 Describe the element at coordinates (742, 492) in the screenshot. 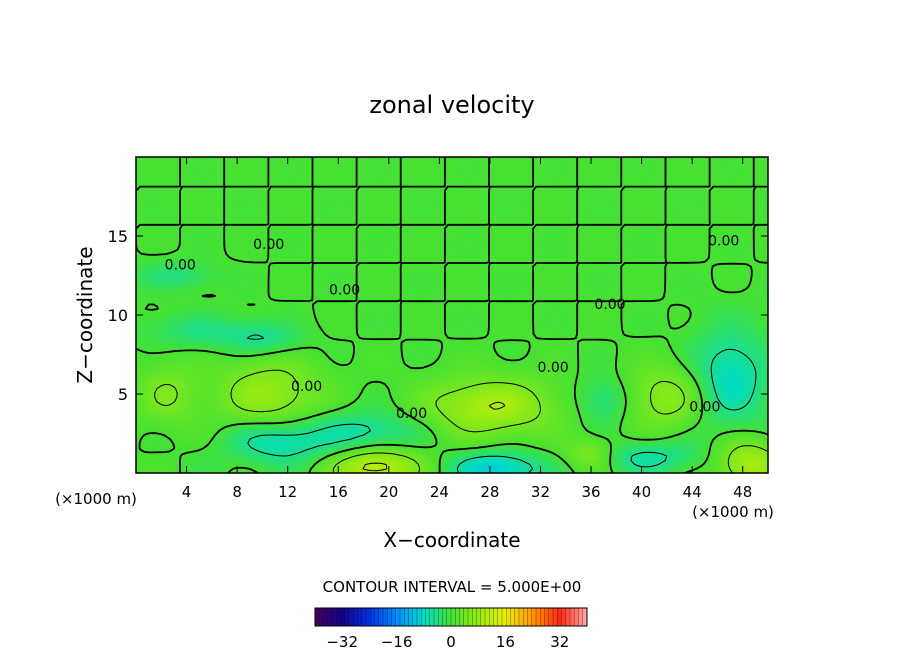

I see `x-tick-label: 48` at that location.